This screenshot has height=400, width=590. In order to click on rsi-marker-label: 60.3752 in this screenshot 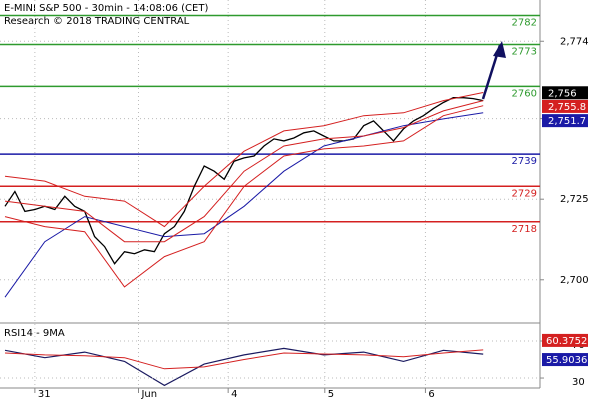, I will do `click(566, 341)`.